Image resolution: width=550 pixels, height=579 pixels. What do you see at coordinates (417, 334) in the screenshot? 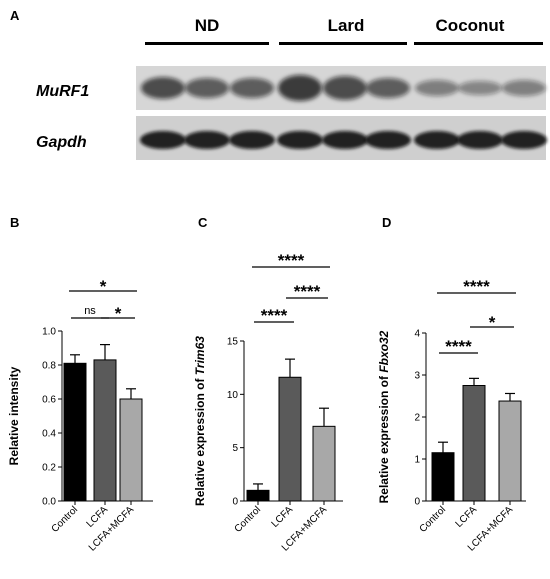
I see `y-tick-label-d: 4` at bounding box center [417, 334].